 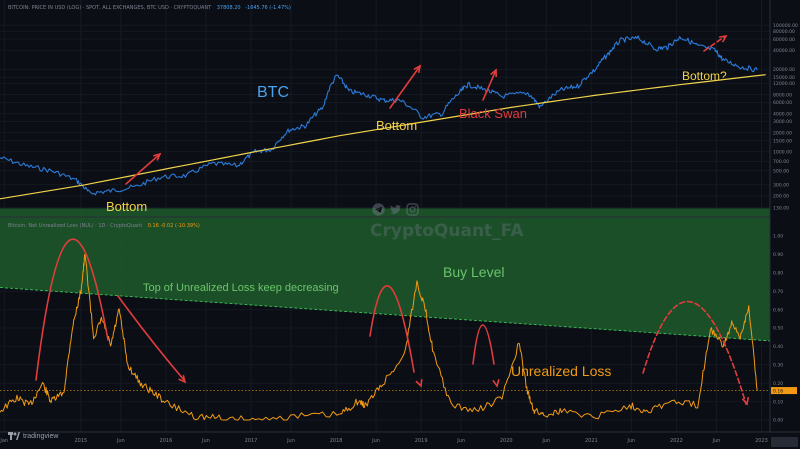 What do you see at coordinates (4, 441) in the screenshot?
I see `x-tick-label: Jan` at bounding box center [4, 441].